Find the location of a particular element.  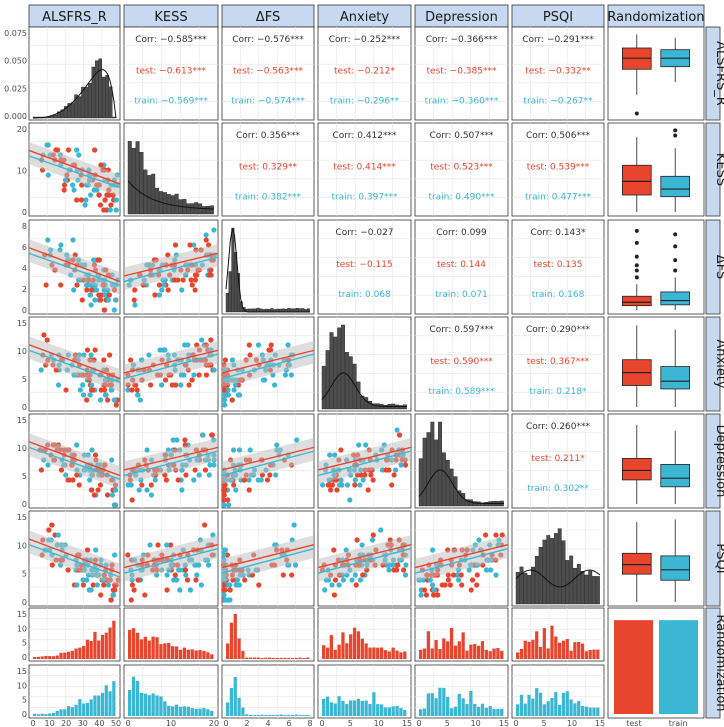

corr-panel-12-frame is located at coordinates (461, 364).